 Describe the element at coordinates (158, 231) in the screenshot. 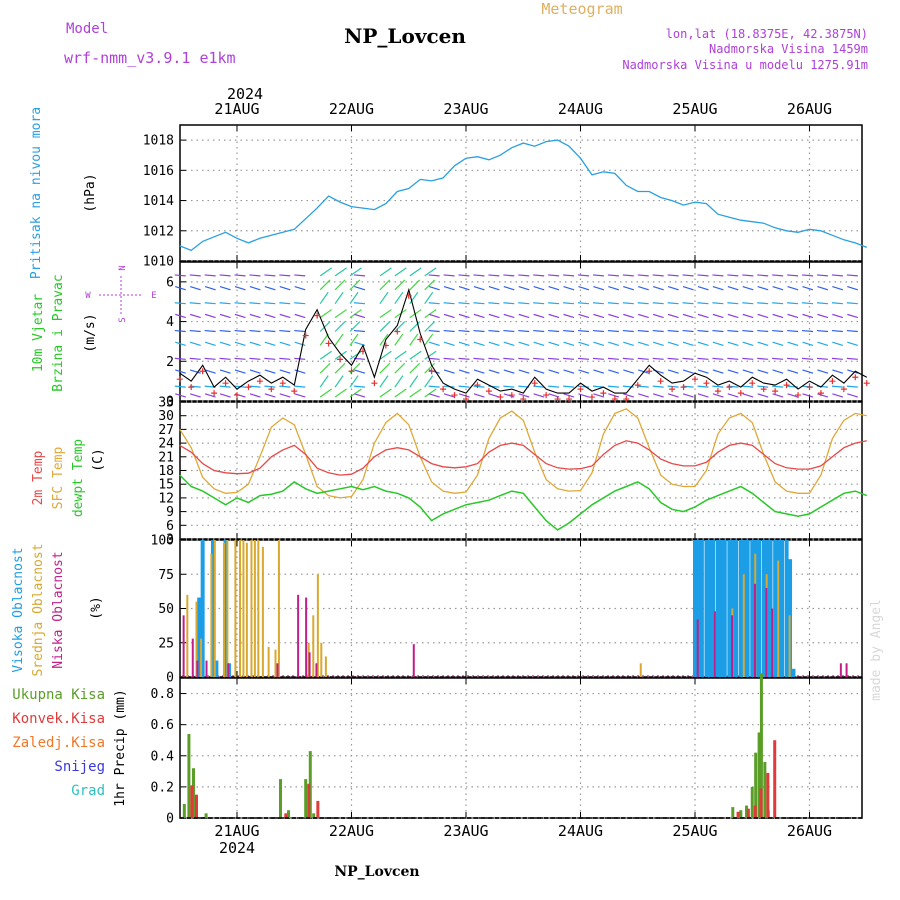

I see `y-tick-label: 1012` at that location.